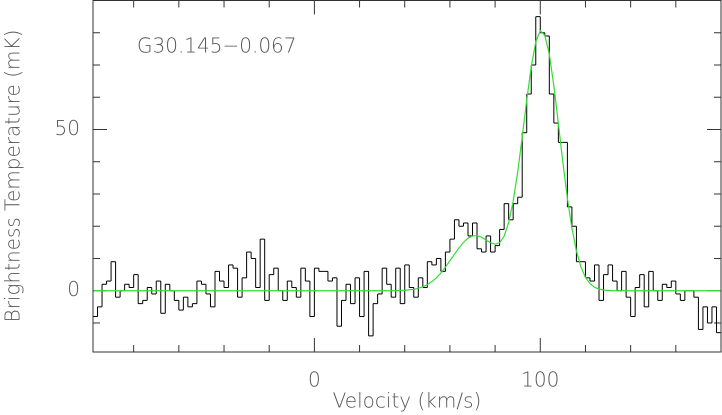  Describe the element at coordinates (217, 46) in the screenshot. I see `annotation: G30.145−0.067` at that location.